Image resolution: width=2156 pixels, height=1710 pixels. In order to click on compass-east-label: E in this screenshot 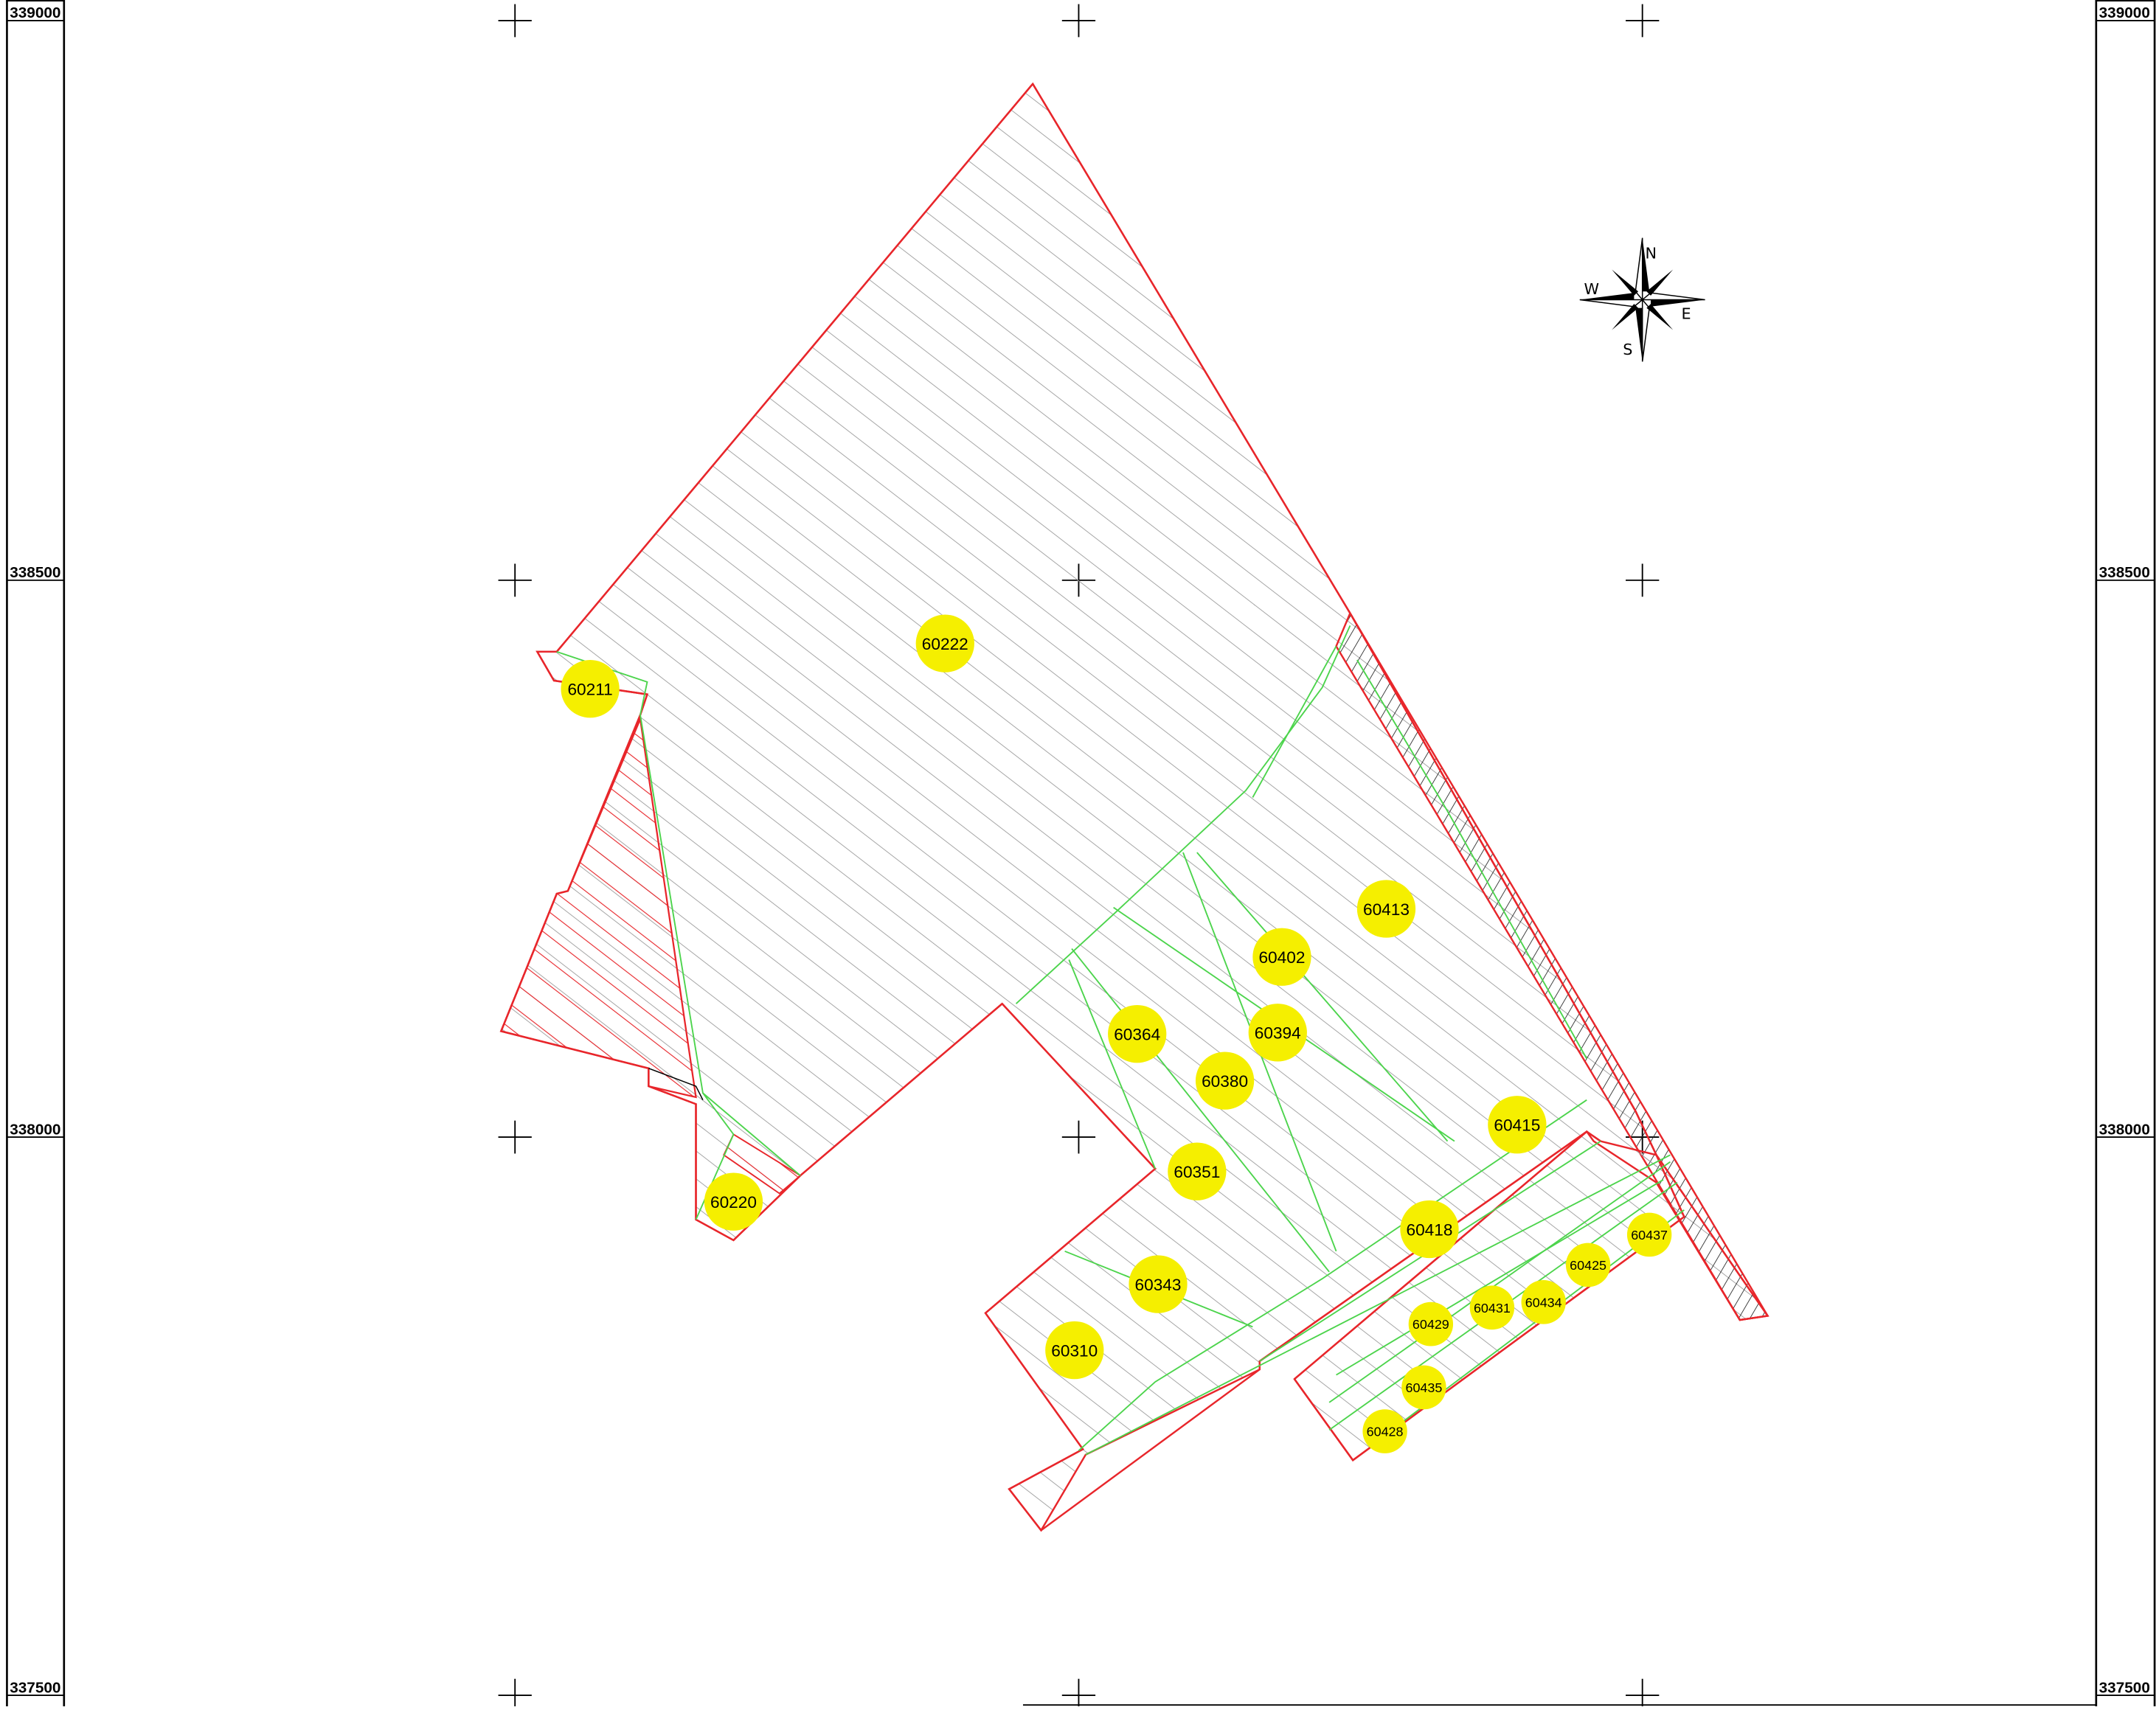, I will do `click(1686, 314)`.